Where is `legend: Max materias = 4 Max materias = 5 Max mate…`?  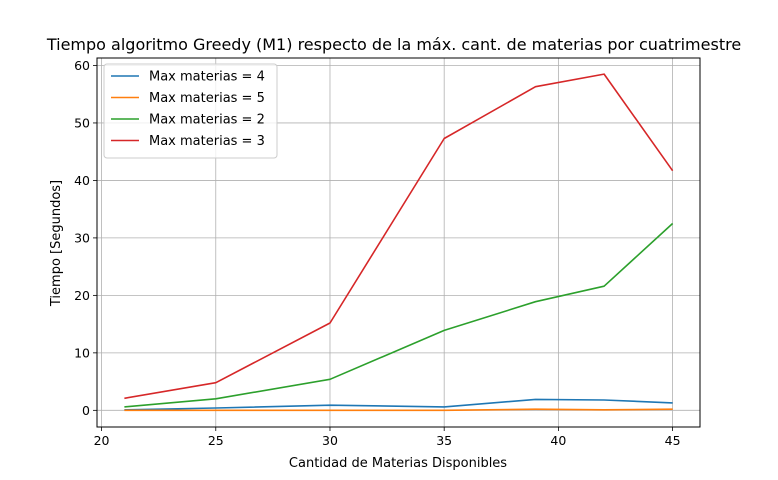
legend: Max materias = 4 Max materias = 5 Max mate… is located at coordinates (190, 111).